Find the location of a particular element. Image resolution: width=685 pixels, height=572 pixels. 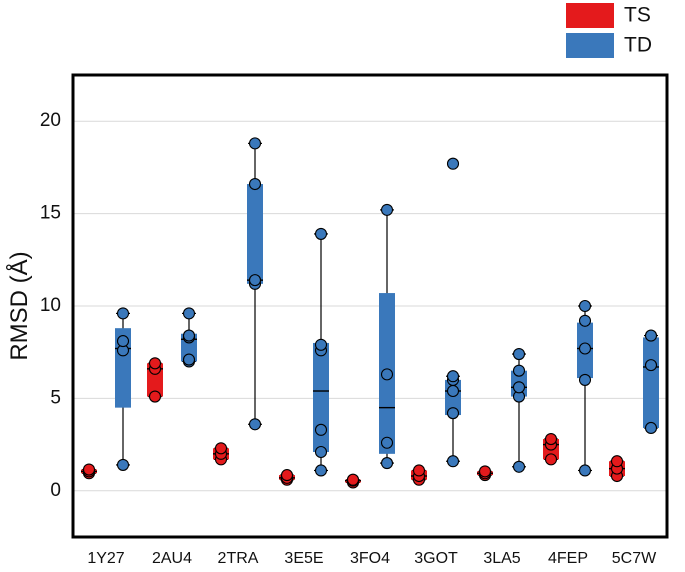

y-axis-label: RMSD (Å) is located at coordinates (19, 305).